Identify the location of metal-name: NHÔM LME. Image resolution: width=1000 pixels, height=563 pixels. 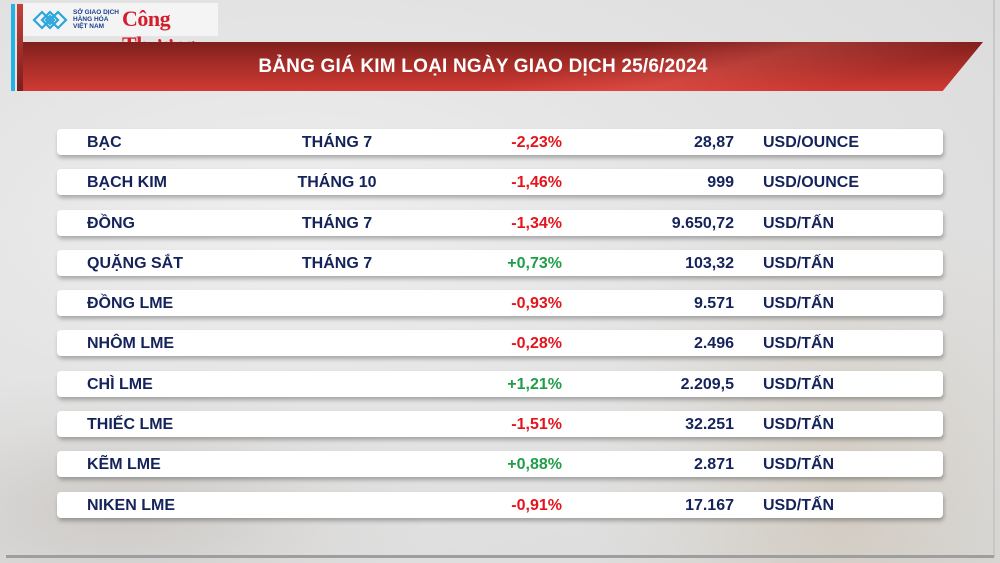
(131, 344).